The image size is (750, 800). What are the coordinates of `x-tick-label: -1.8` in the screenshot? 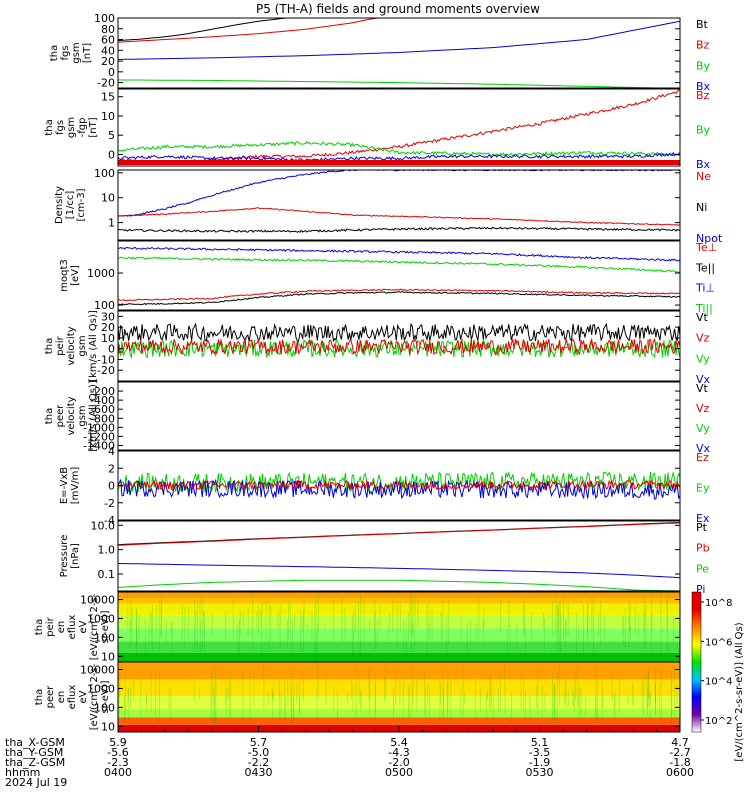 It's located at (679, 762).